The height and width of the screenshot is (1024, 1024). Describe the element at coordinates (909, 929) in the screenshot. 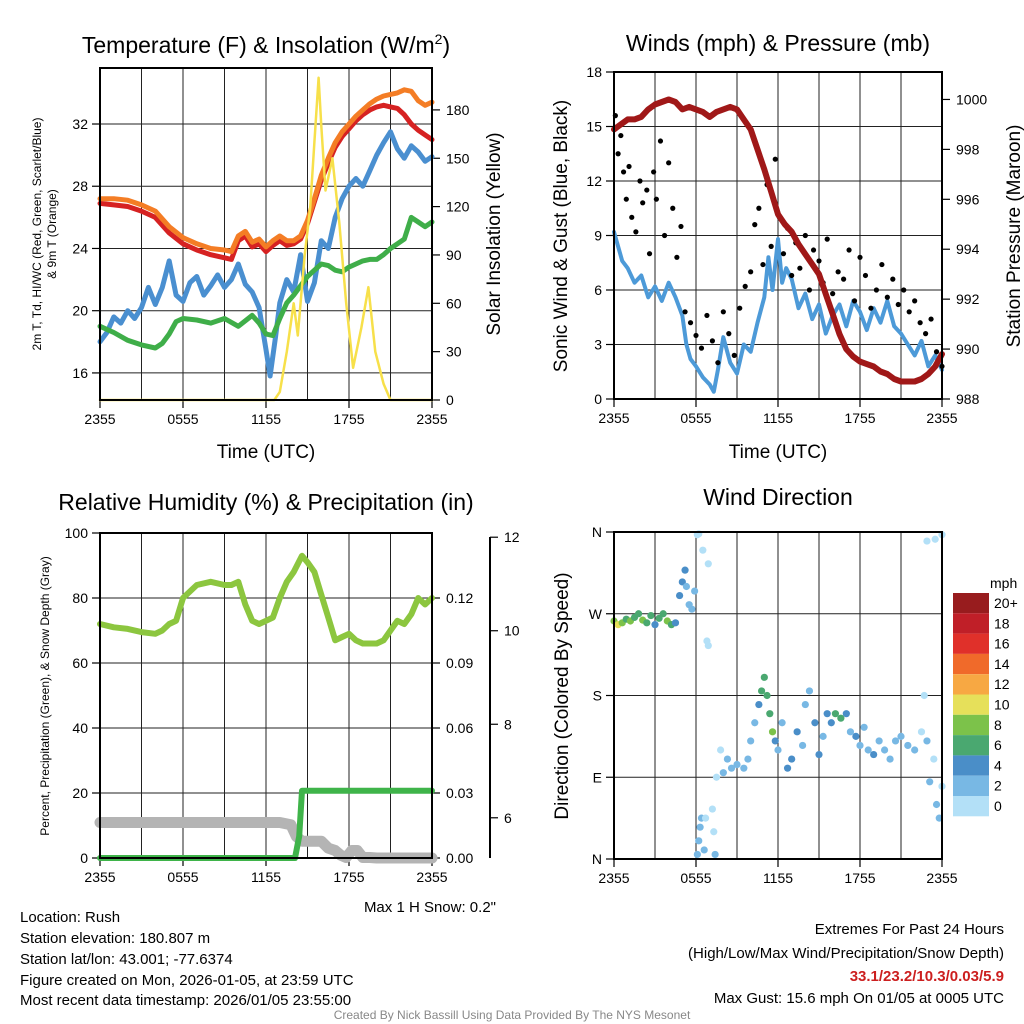

I see `extremes-title: Extremes For Past 24 Hours` at that location.